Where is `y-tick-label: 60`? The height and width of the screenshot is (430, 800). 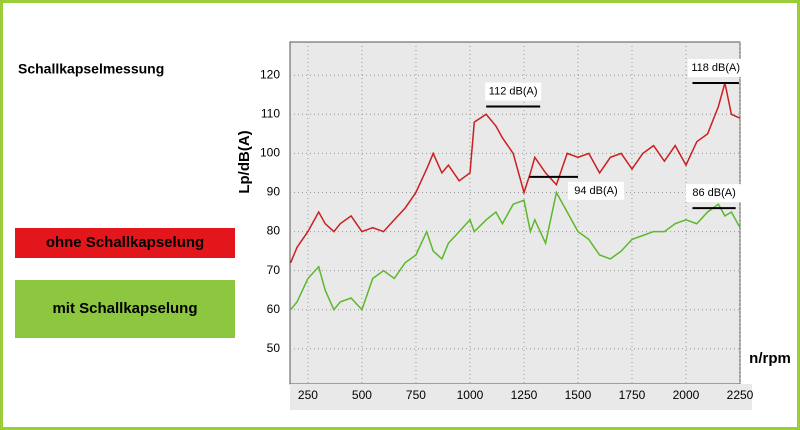 y-tick-label: 60 is located at coordinates (274, 309).